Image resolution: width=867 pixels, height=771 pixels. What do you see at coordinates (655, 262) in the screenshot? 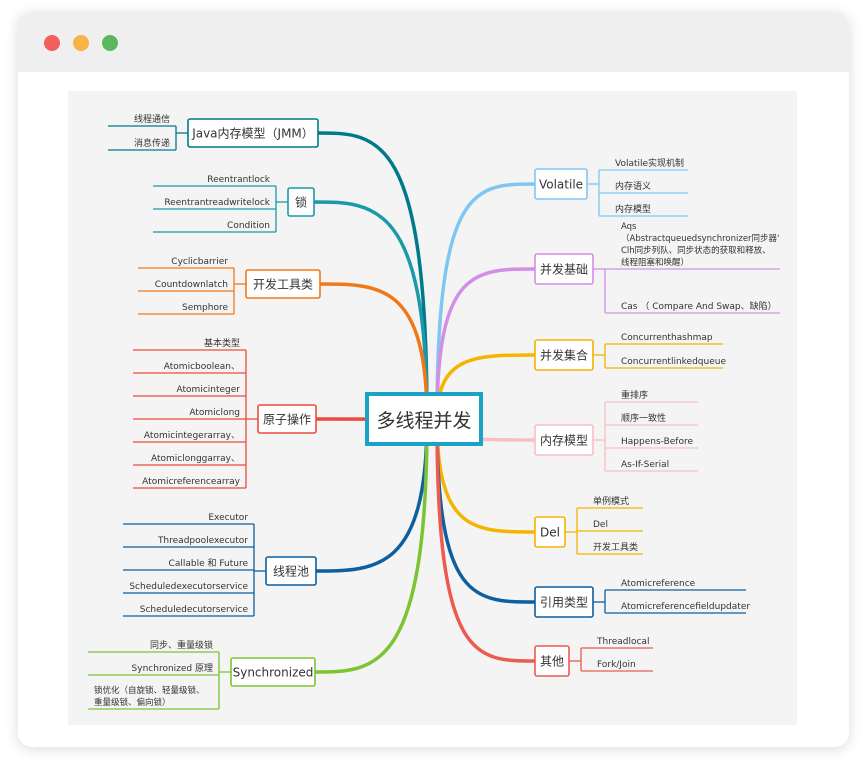
I see `child-label: 线程阻塞和唤醒）` at bounding box center [655, 262].